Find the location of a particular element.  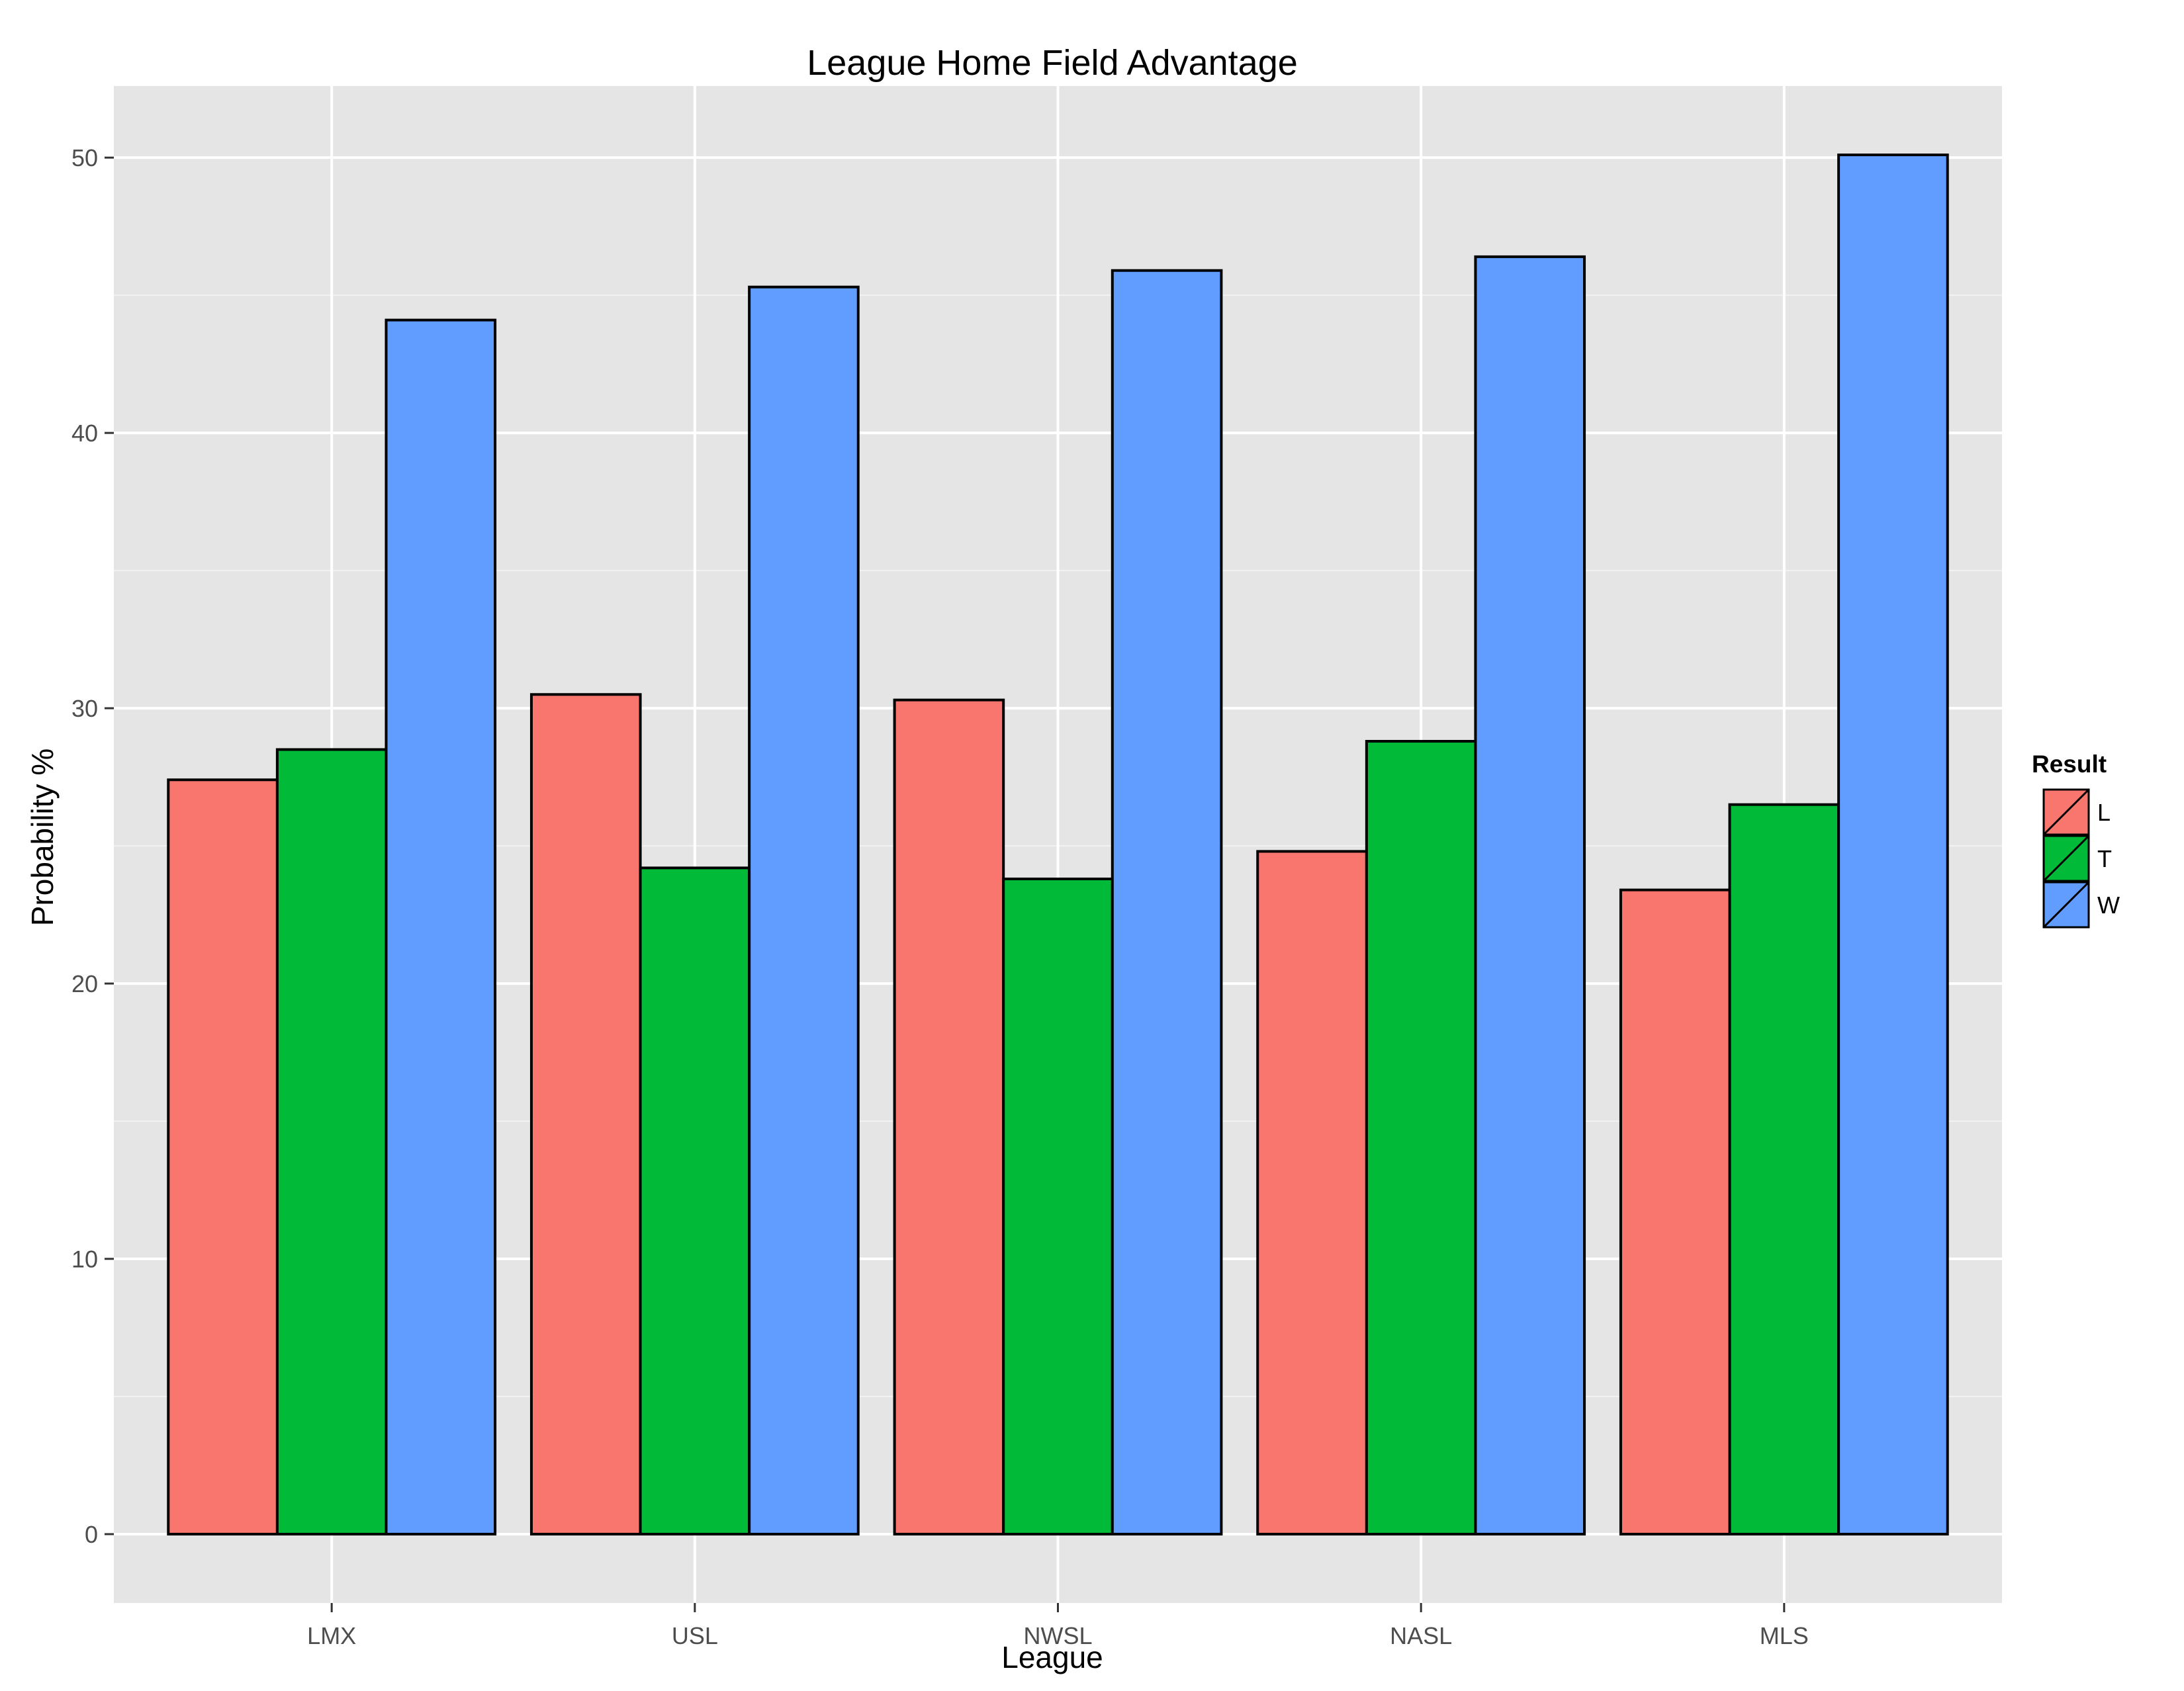

legend-title: Result is located at coordinates (2069, 764).